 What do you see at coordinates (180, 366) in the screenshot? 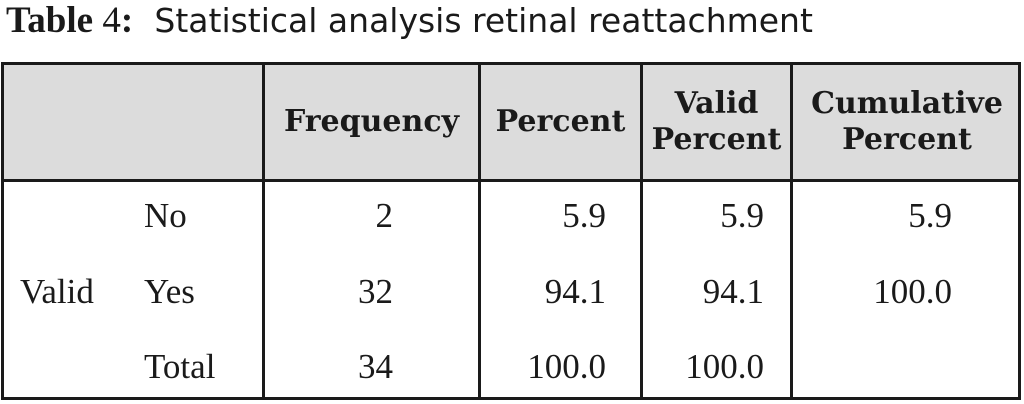
I see `row-label-total: Total` at bounding box center [180, 366].